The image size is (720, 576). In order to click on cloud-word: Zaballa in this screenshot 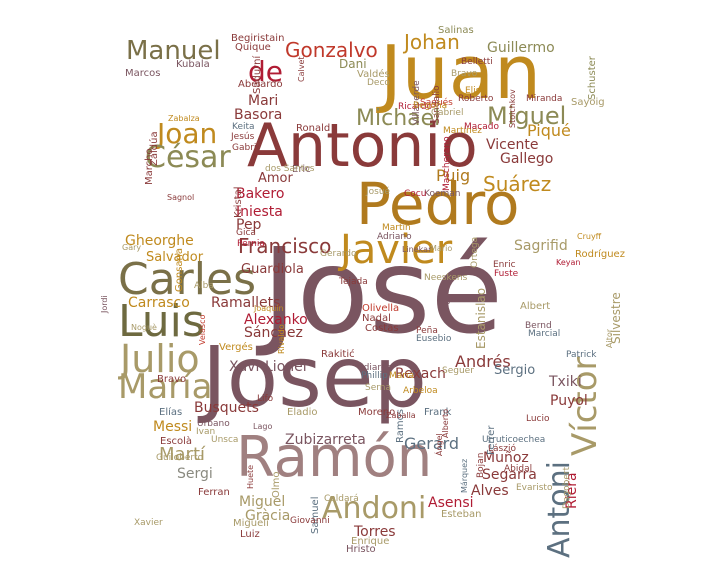, I will do `click(401, 415)`.